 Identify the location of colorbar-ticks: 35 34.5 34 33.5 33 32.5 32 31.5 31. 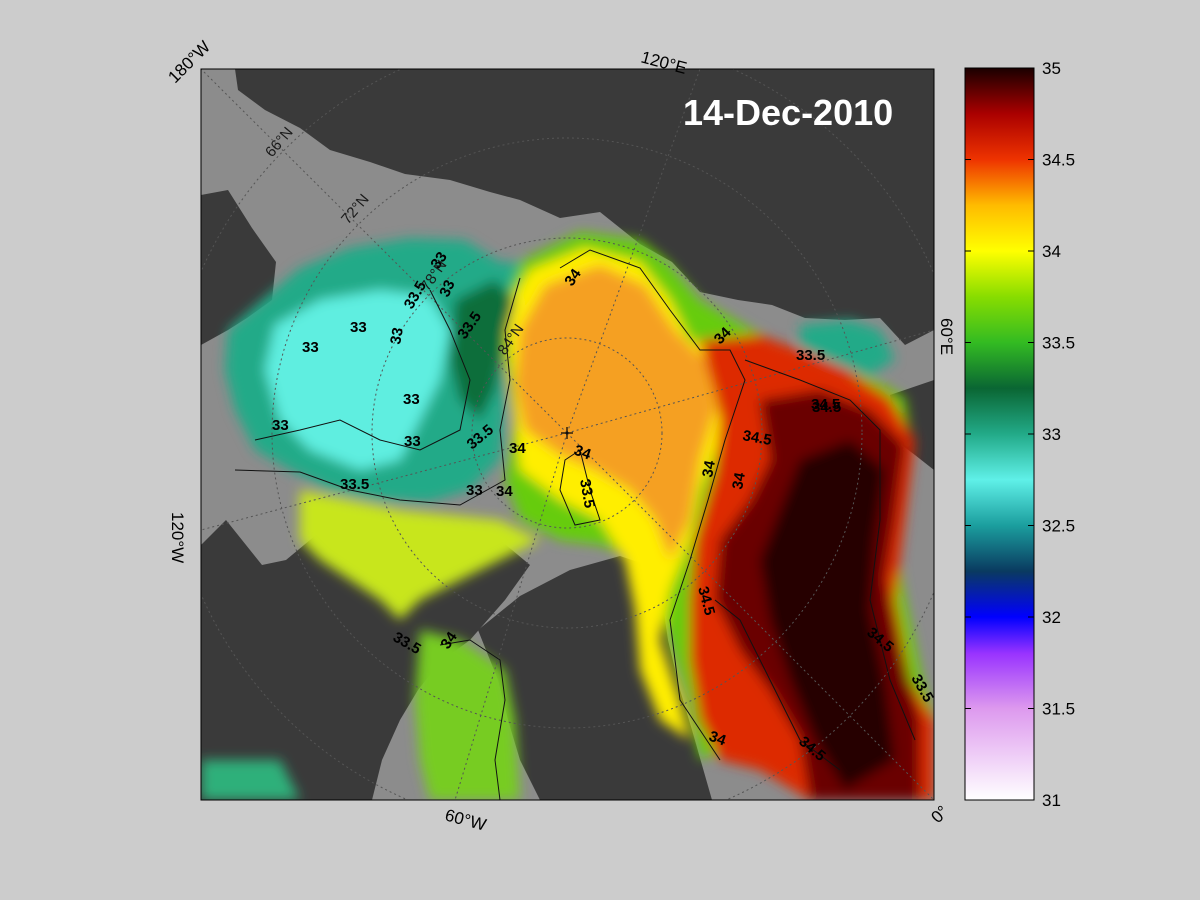
(1020, 434).